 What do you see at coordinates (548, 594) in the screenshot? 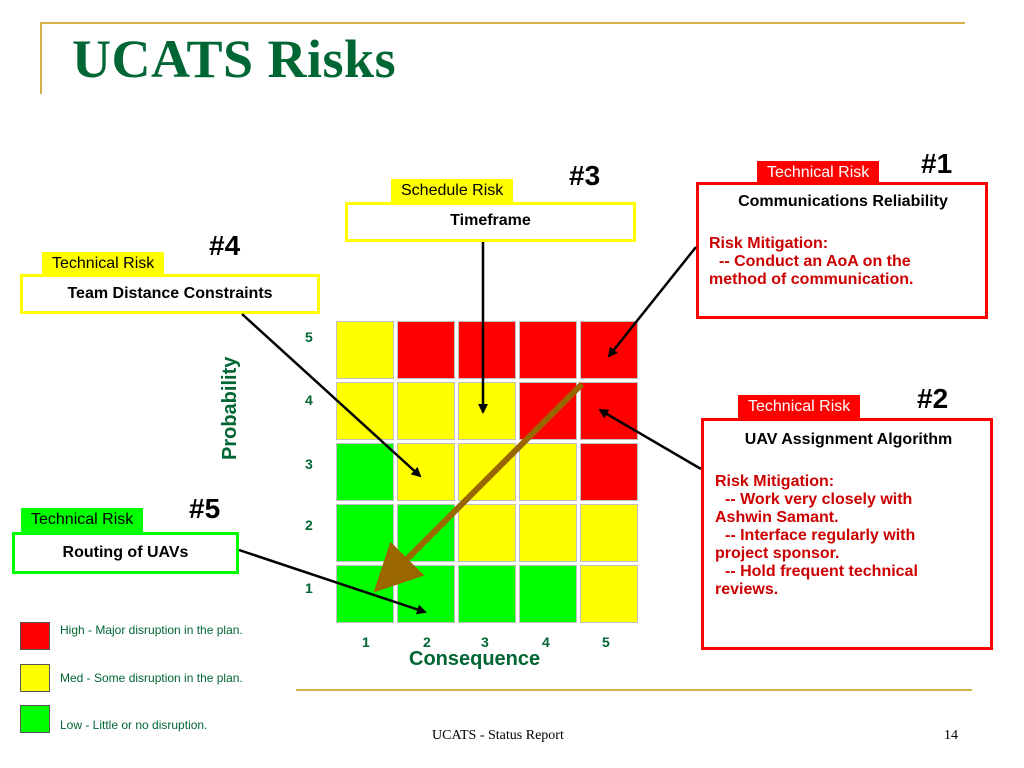
I see `matrix-cell-p1-c4` at bounding box center [548, 594].